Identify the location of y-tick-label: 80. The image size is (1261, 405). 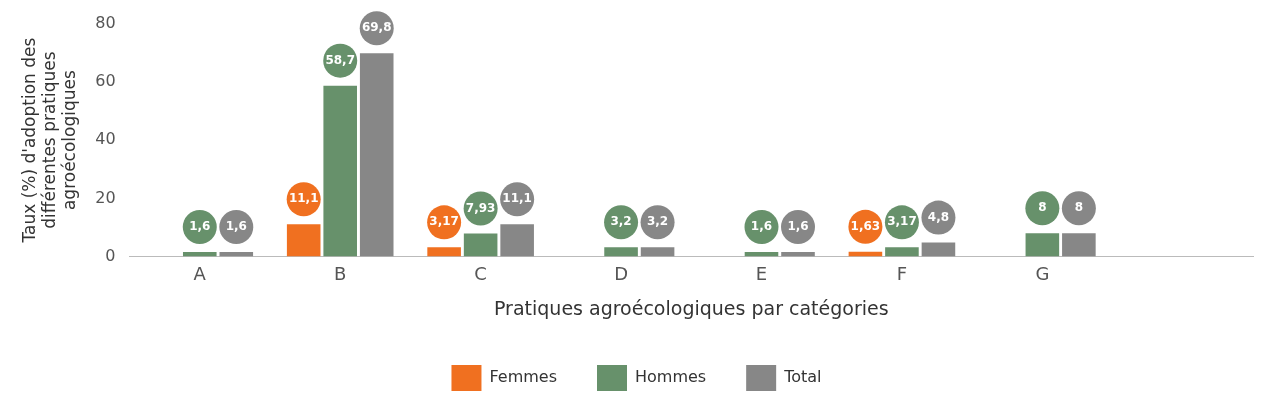
(105, 22).